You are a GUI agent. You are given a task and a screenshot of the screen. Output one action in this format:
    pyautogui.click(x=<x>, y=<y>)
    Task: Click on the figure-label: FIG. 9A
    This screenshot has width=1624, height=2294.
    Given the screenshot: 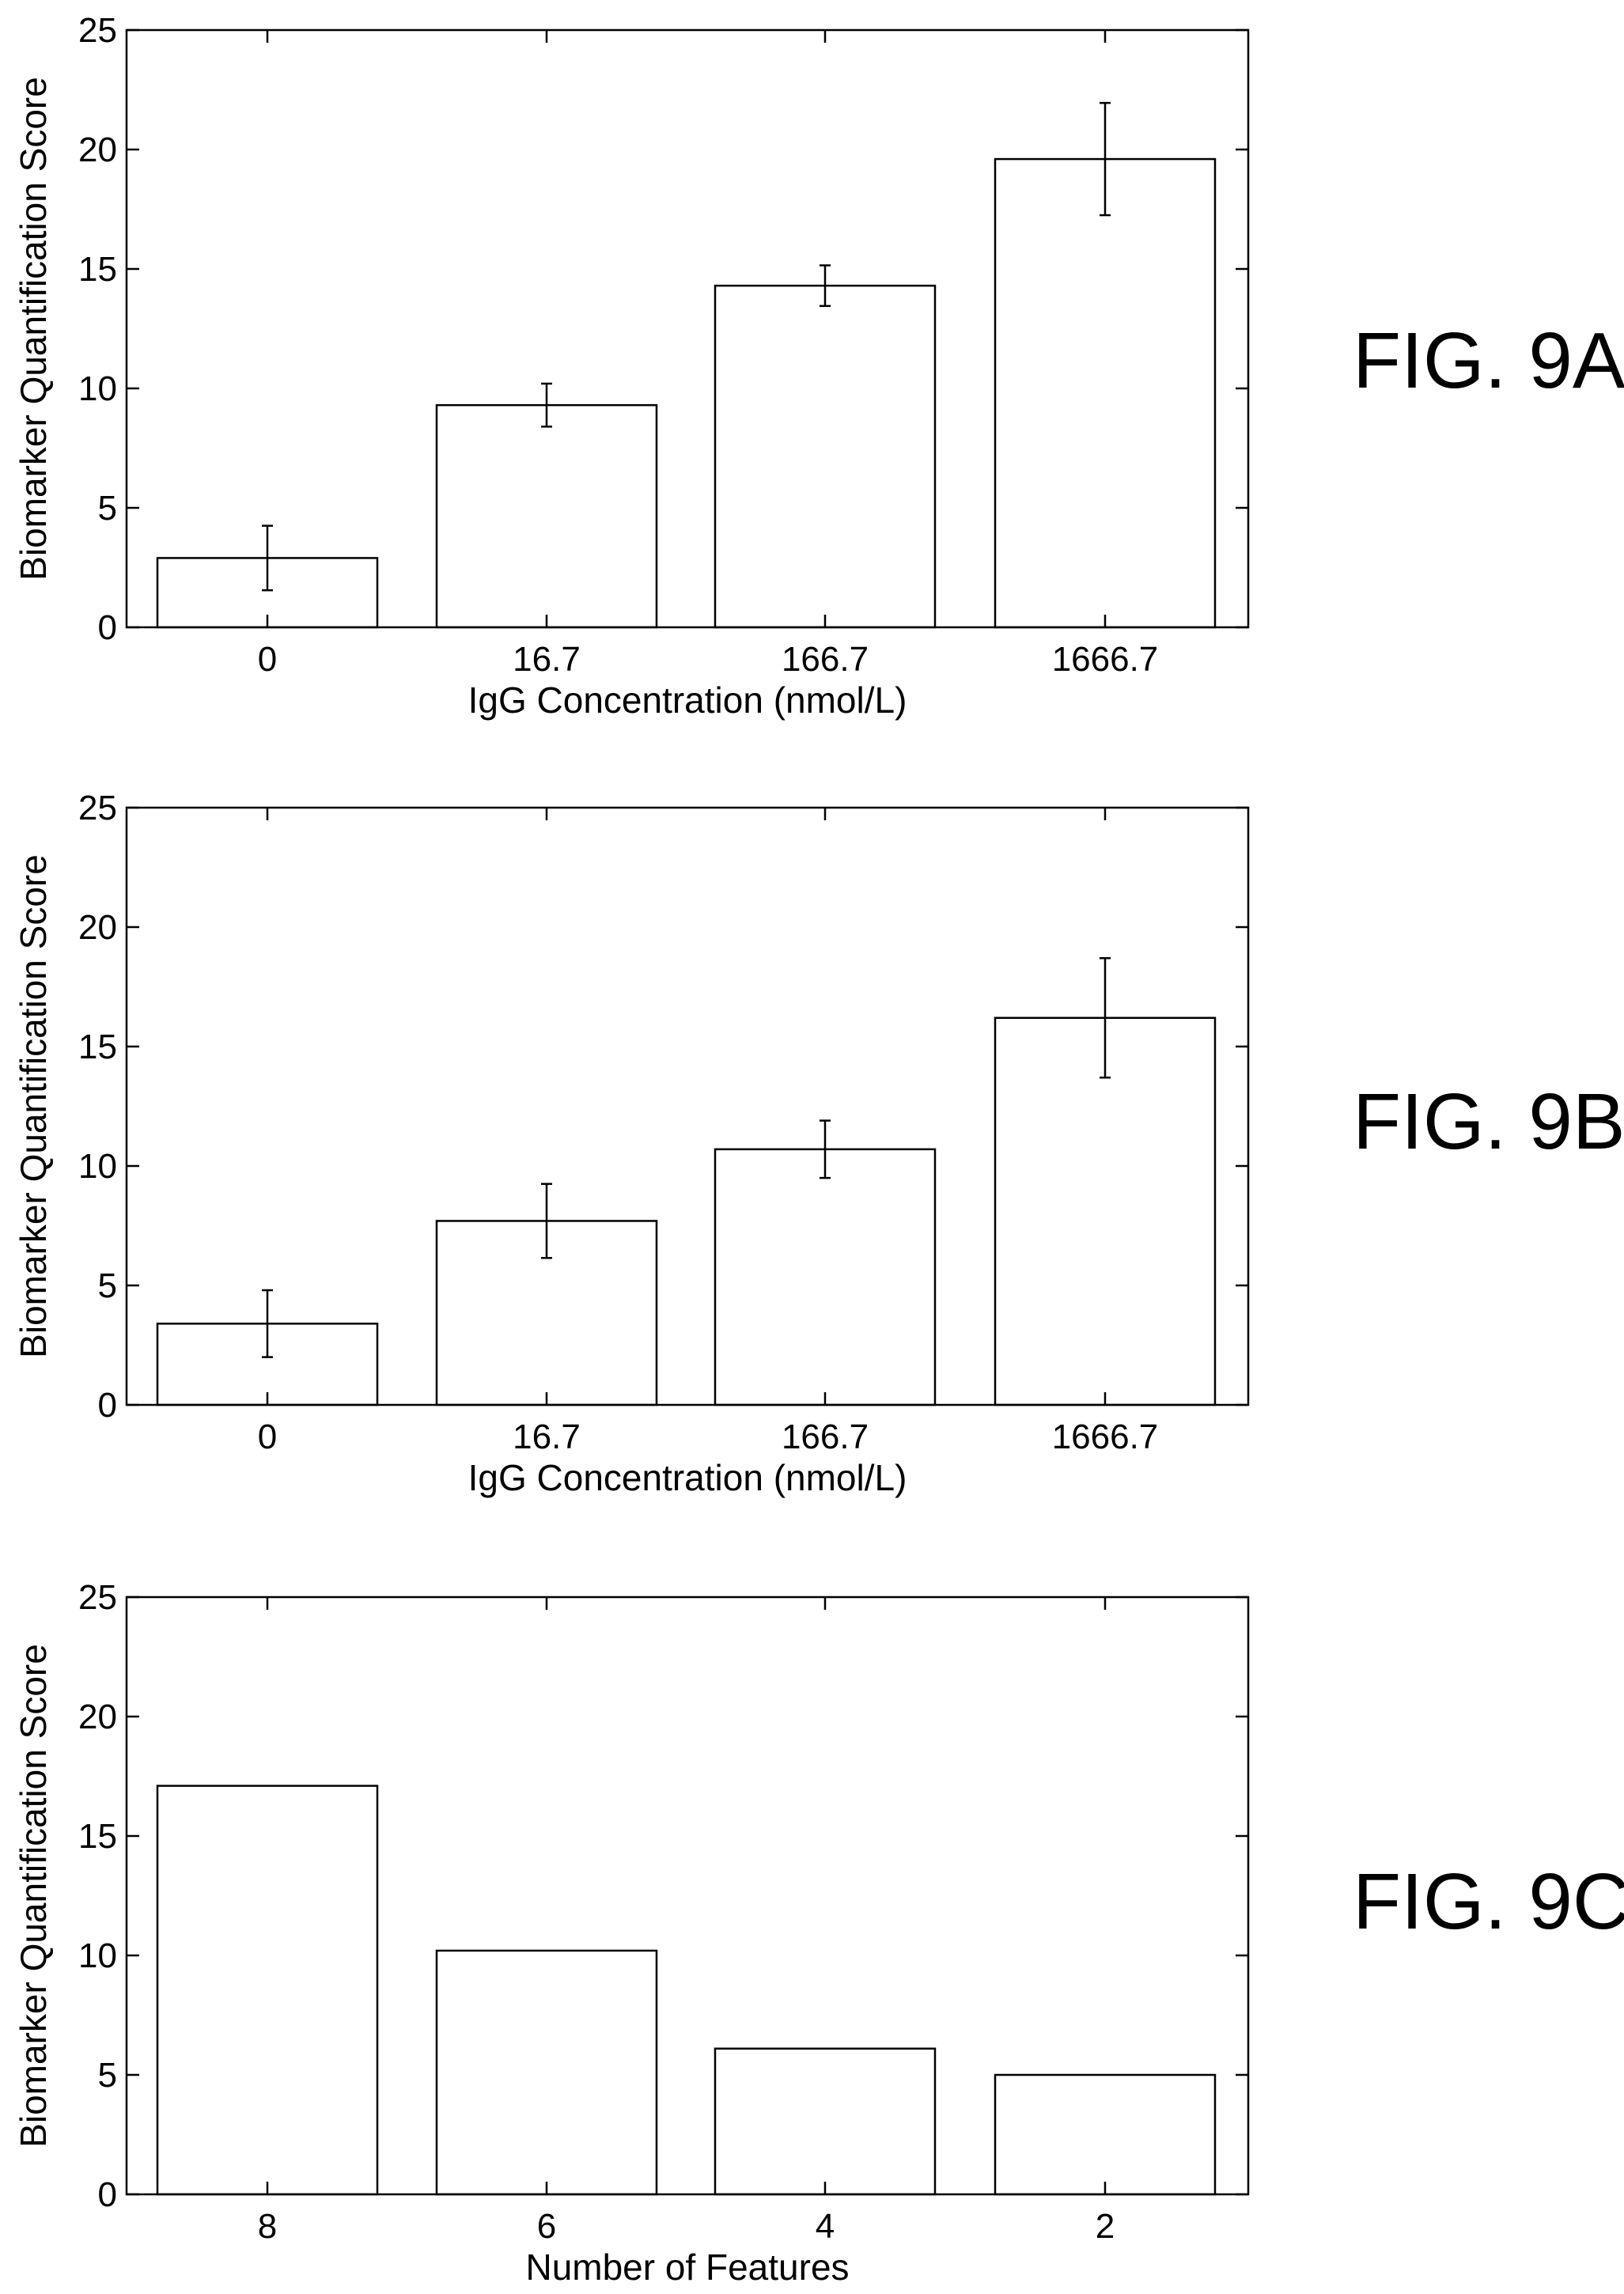 What is the action you would take?
    pyautogui.click(x=1488, y=360)
    